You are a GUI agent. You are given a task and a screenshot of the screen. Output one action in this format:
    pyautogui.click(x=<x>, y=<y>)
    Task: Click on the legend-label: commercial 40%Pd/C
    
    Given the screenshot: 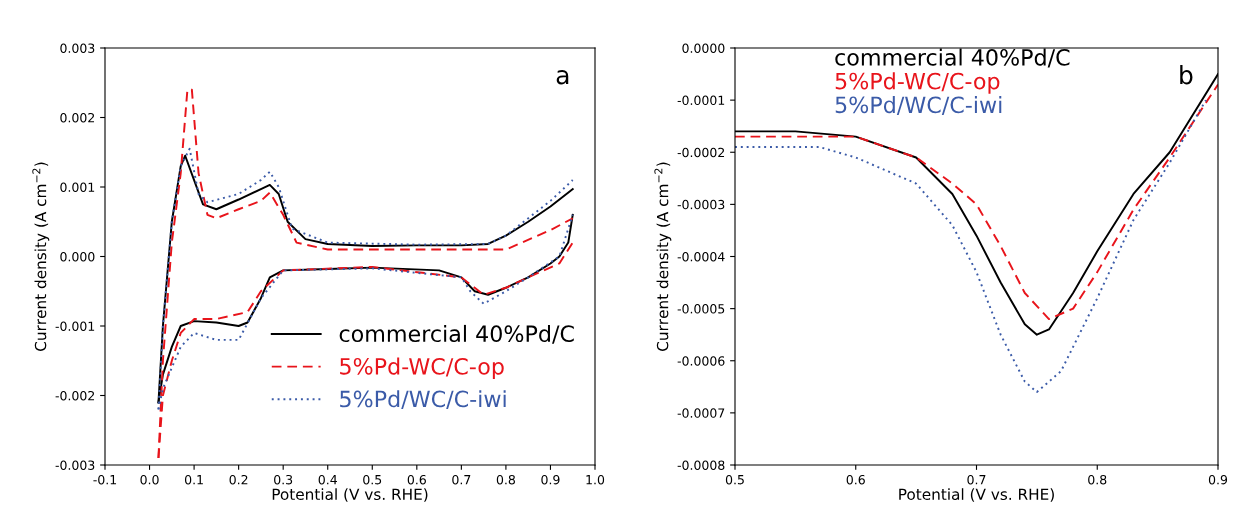 What is the action you would take?
    pyautogui.click(x=456, y=334)
    